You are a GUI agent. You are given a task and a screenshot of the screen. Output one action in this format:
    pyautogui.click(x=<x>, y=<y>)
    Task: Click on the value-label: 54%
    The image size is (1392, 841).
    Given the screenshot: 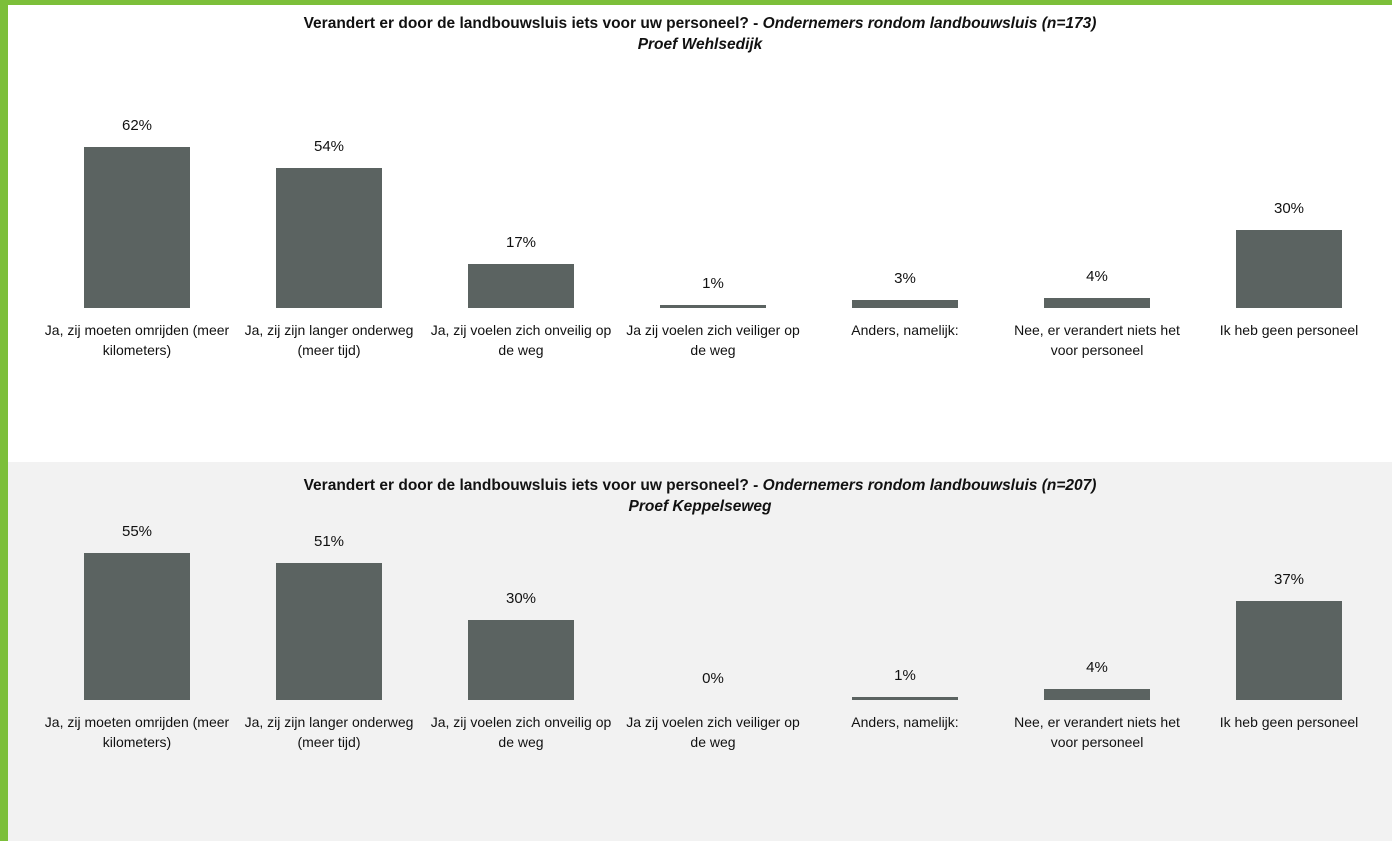 What is the action you would take?
    pyautogui.click(x=329, y=146)
    